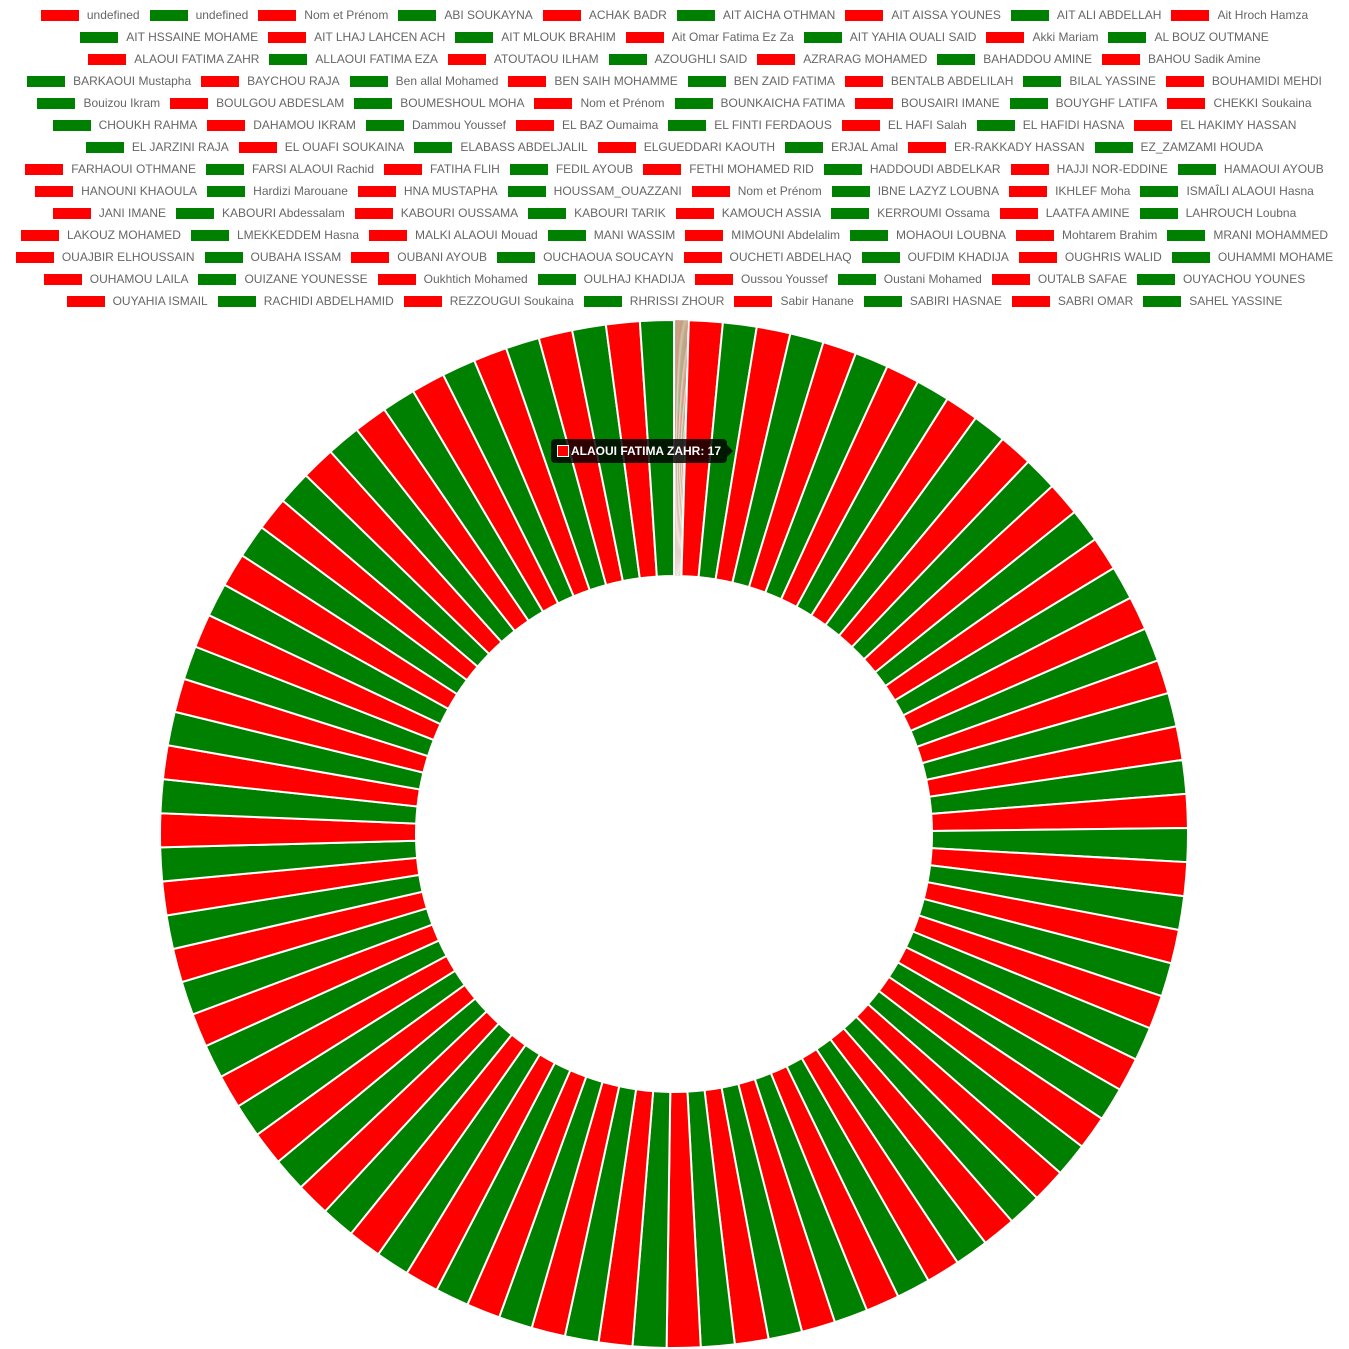 The height and width of the screenshot is (1349, 1349). What do you see at coordinates (423, 81) in the screenshot?
I see `legend-item: Ben allal Mohamed` at bounding box center [423, 81].